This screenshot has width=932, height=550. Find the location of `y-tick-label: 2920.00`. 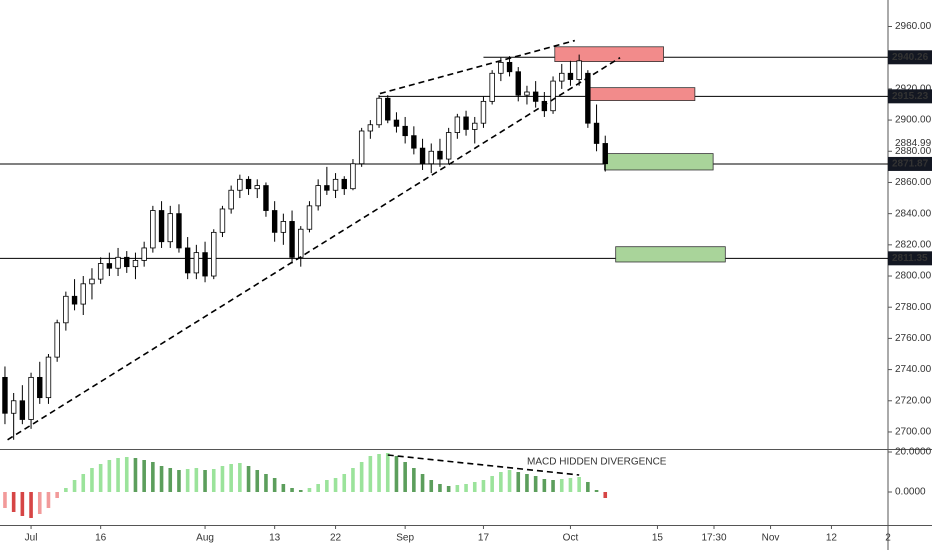

y-tick-label: 2920.00 is located at coordinates (913, 89).